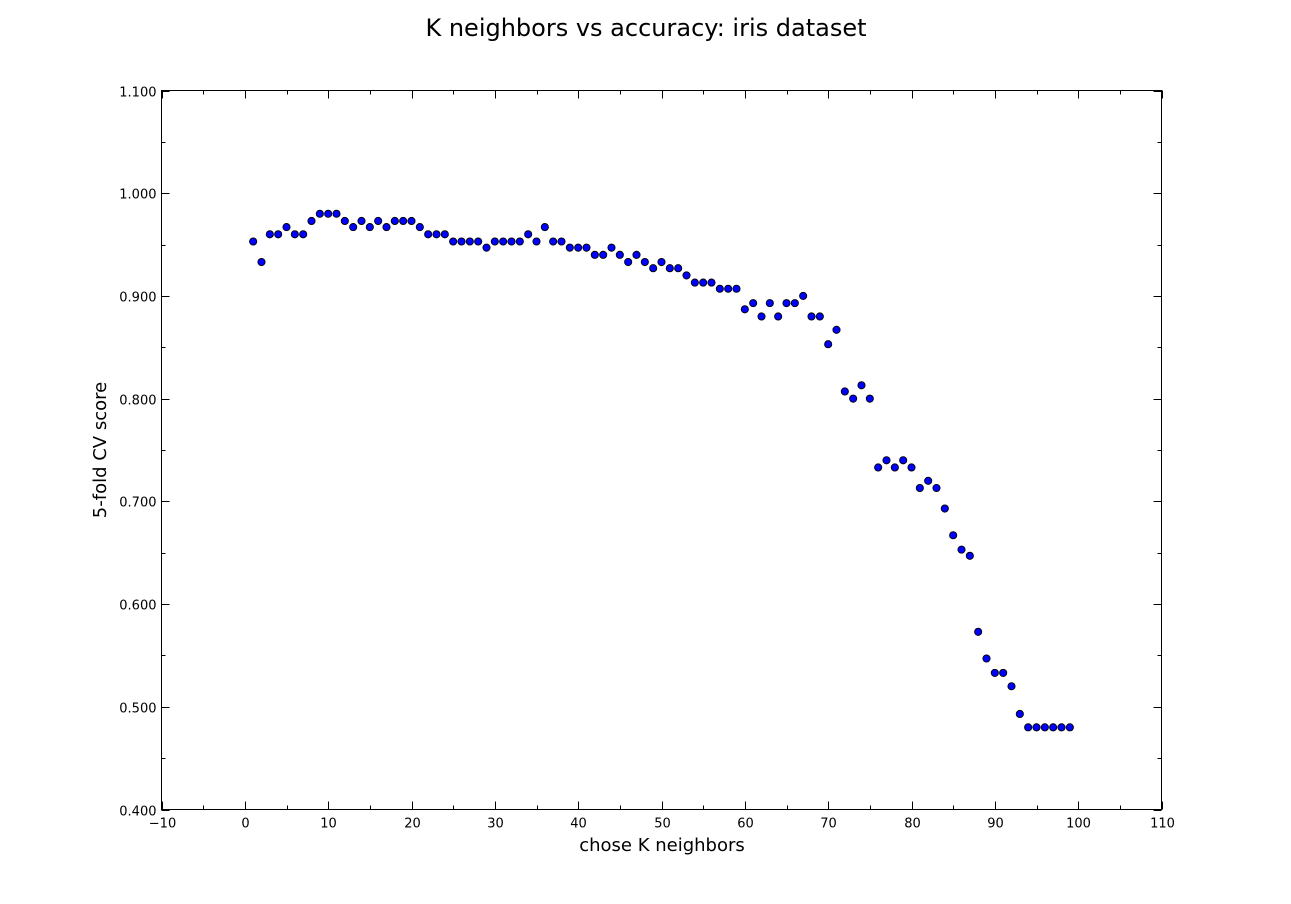  Describe the element at coordinates (328, 824) in the screenshot. I see `x-tick-label: 10` at that location.